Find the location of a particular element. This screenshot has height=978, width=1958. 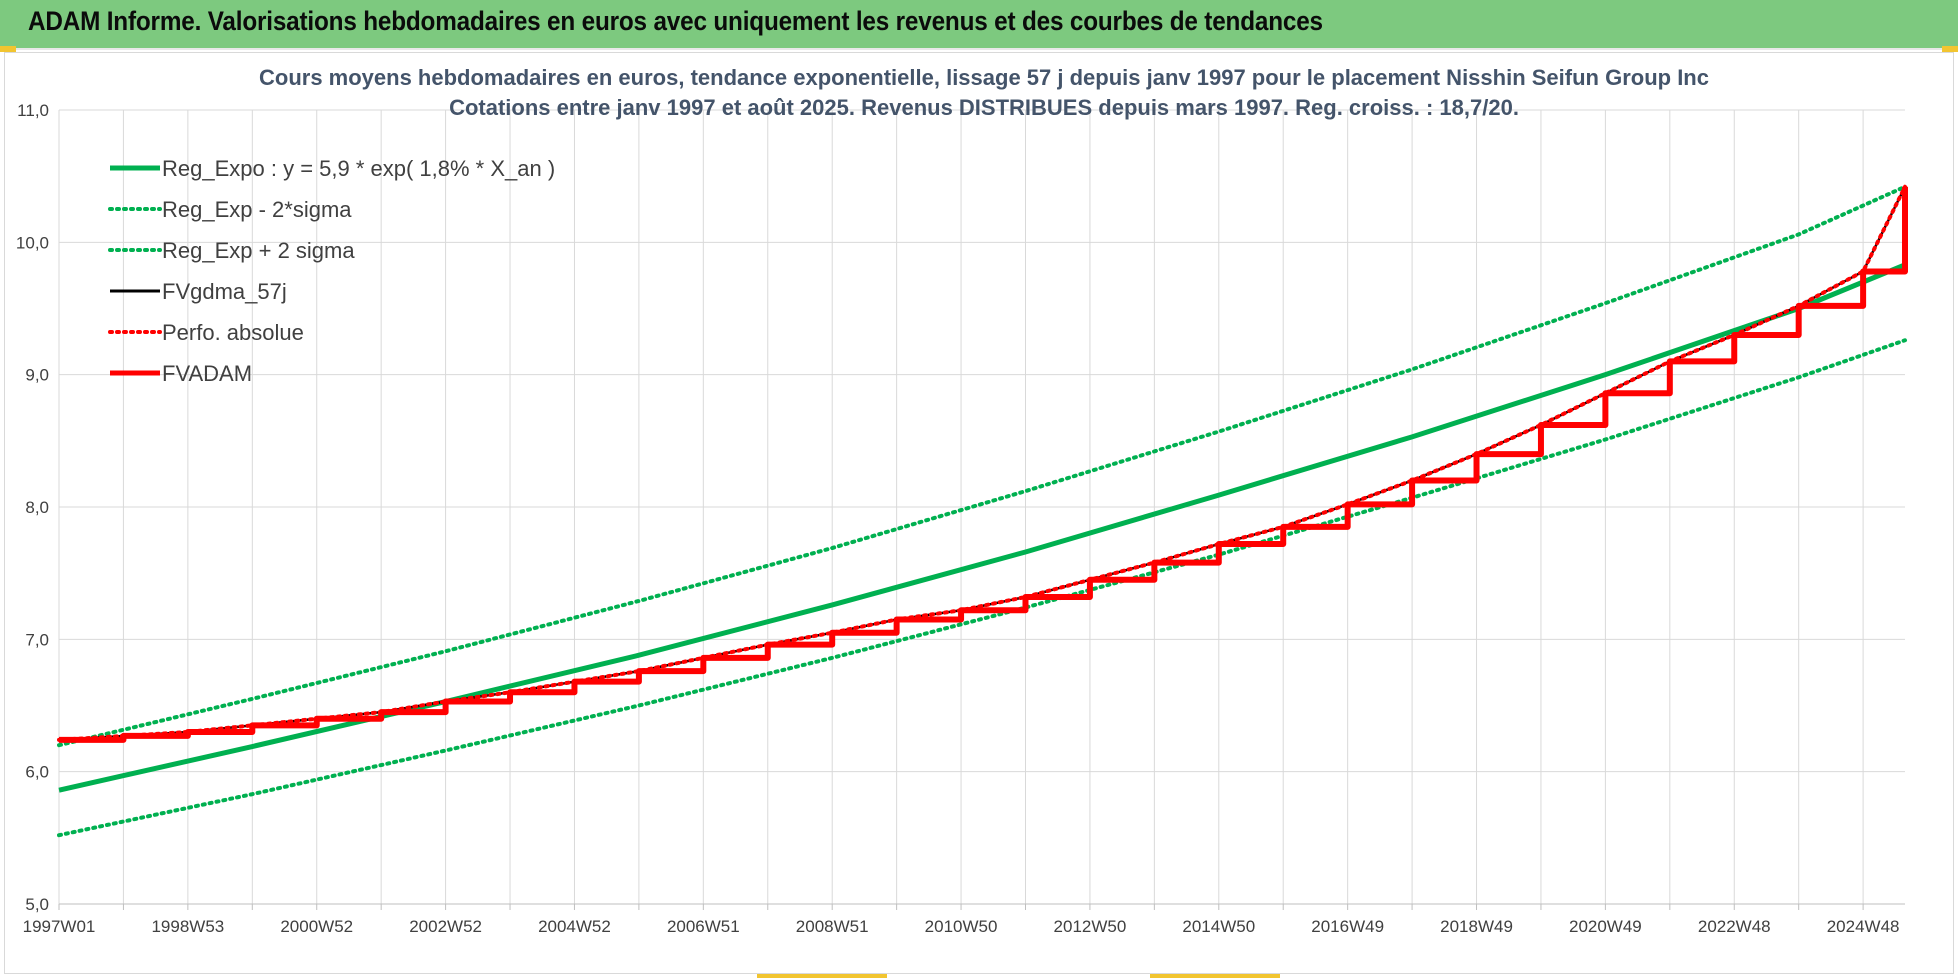

legend-label-5: FVADAM is located at coordinates (207, 373).